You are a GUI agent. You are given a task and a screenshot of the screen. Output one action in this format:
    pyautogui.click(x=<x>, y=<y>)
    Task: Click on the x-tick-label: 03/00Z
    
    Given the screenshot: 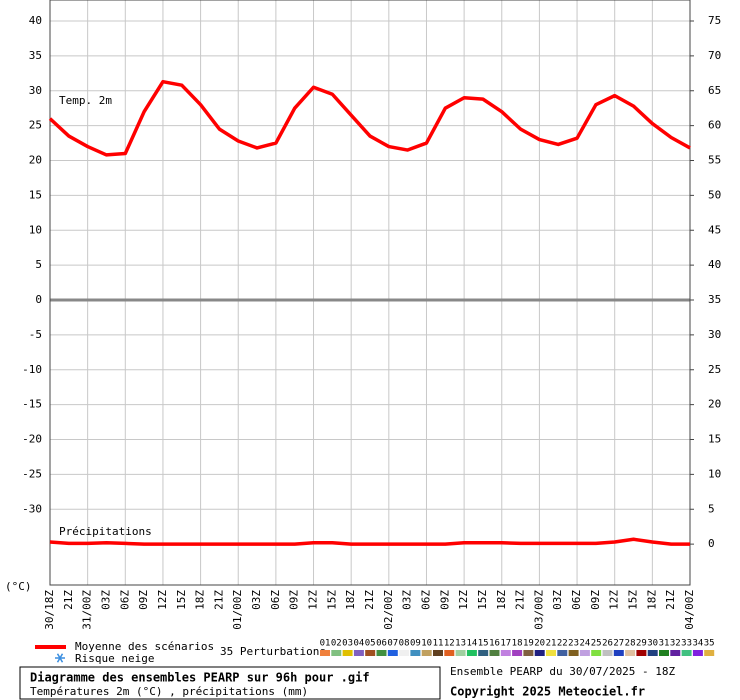 What is the action you would take?
    pyautogui.click(x=538, y=610)
    